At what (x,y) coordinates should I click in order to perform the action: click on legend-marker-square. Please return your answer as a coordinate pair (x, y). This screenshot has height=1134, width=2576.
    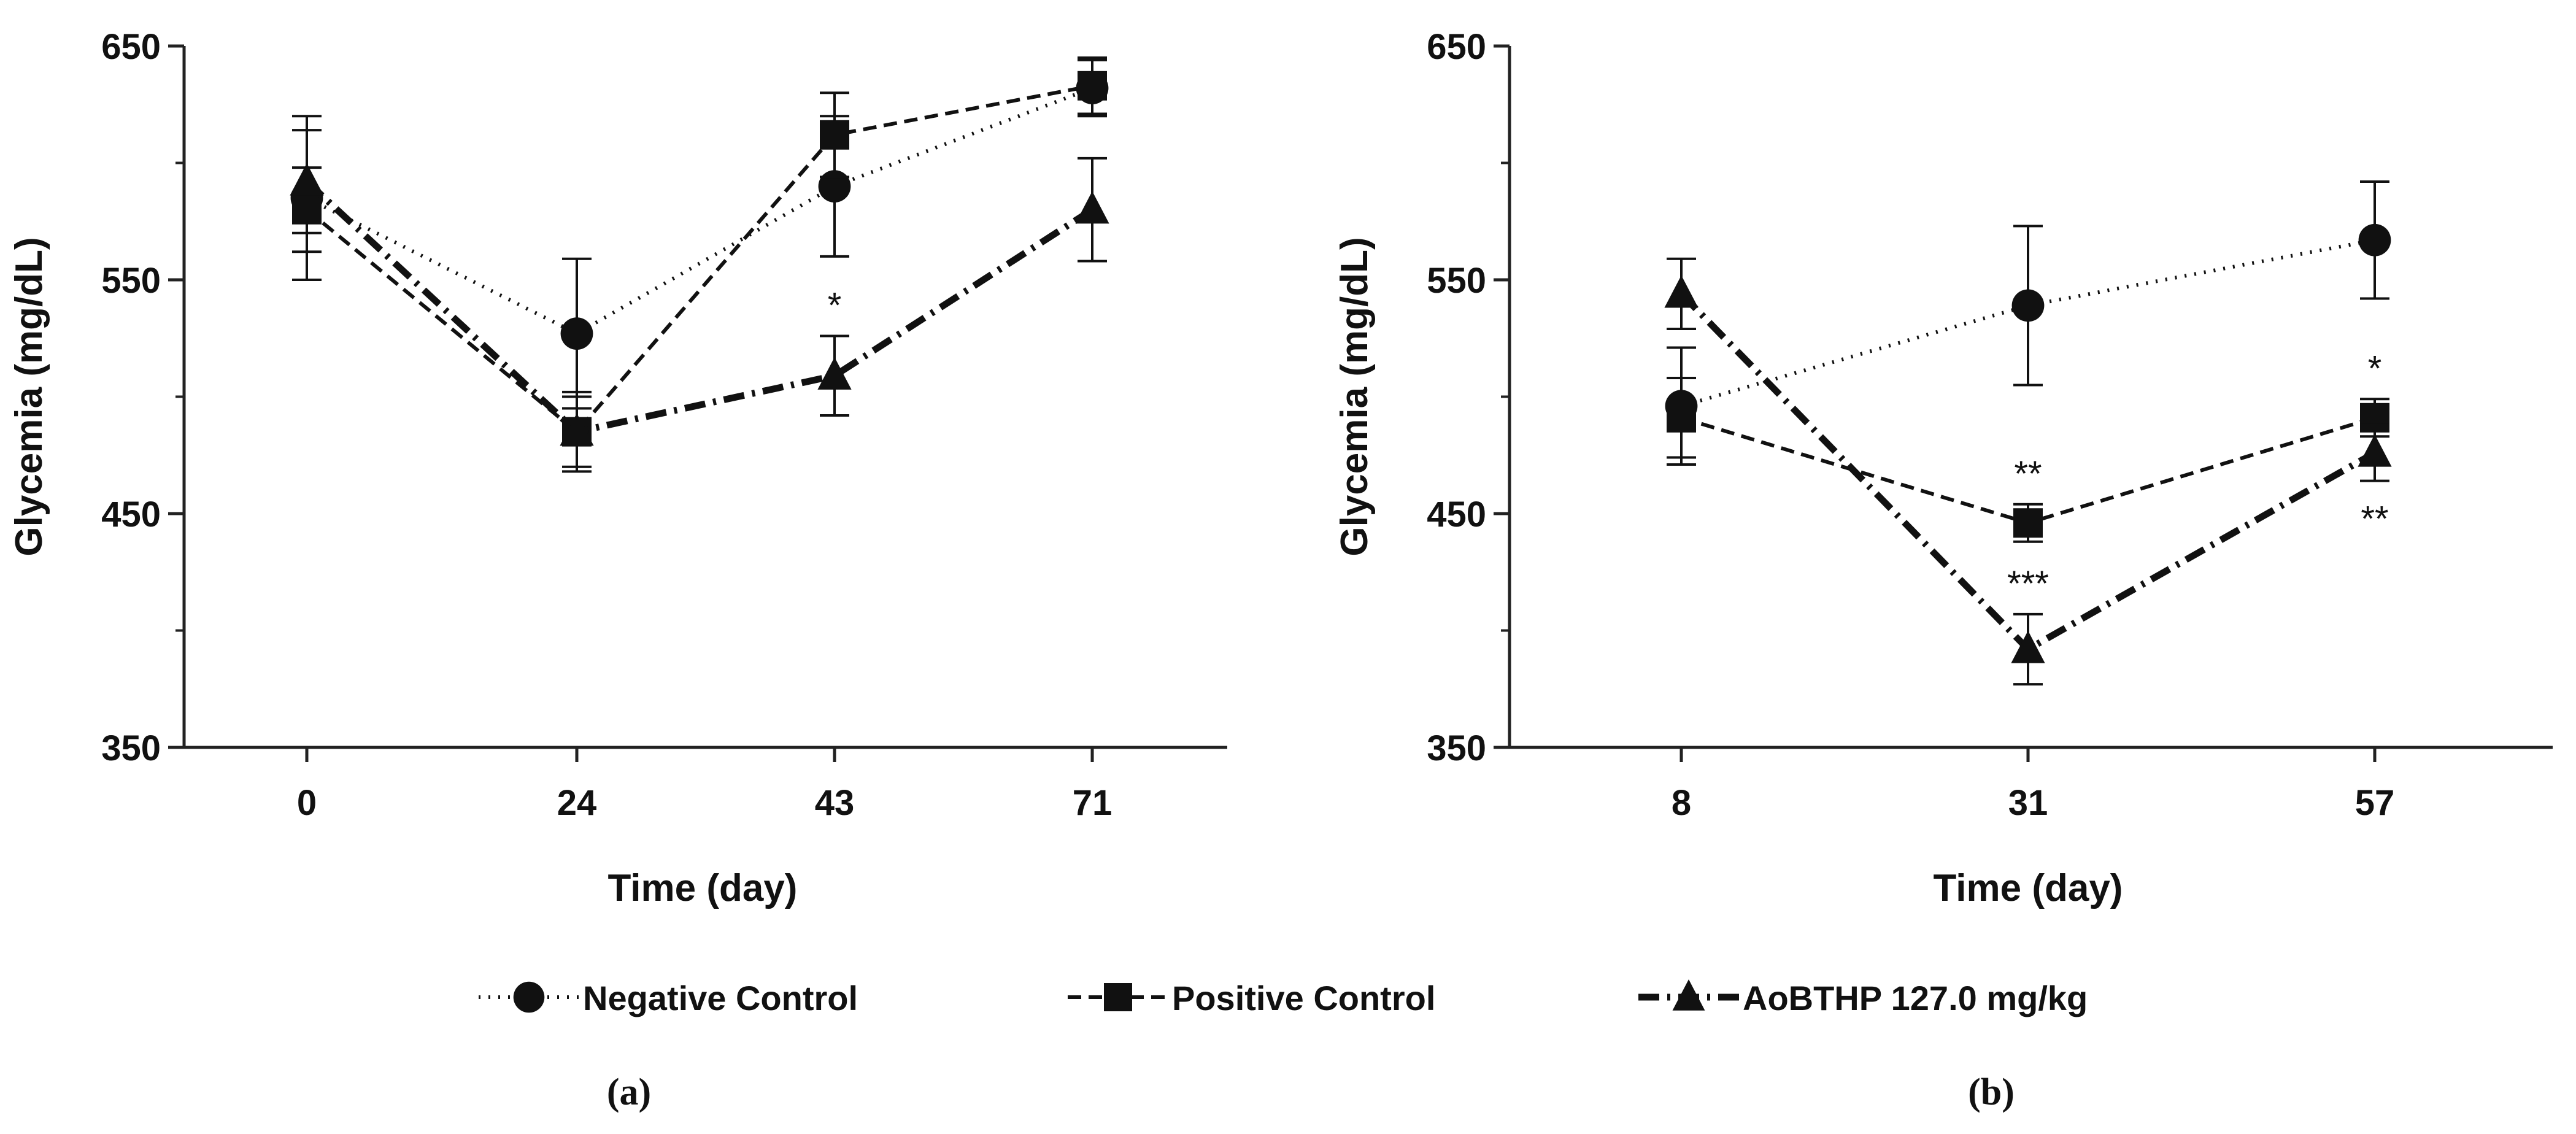
    Looking at the image, I should click on (1118, 997).